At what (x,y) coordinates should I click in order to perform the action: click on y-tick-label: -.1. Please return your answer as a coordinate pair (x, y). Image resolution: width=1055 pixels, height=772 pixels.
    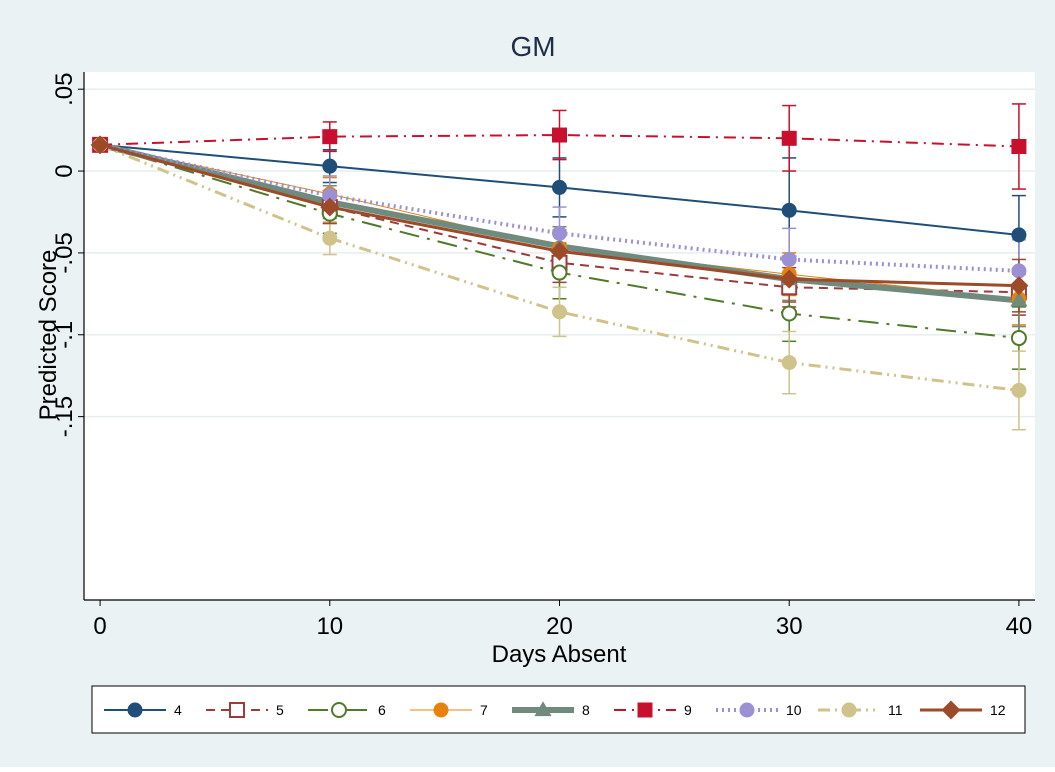
    Looking at the image, I should click on (64, 335).